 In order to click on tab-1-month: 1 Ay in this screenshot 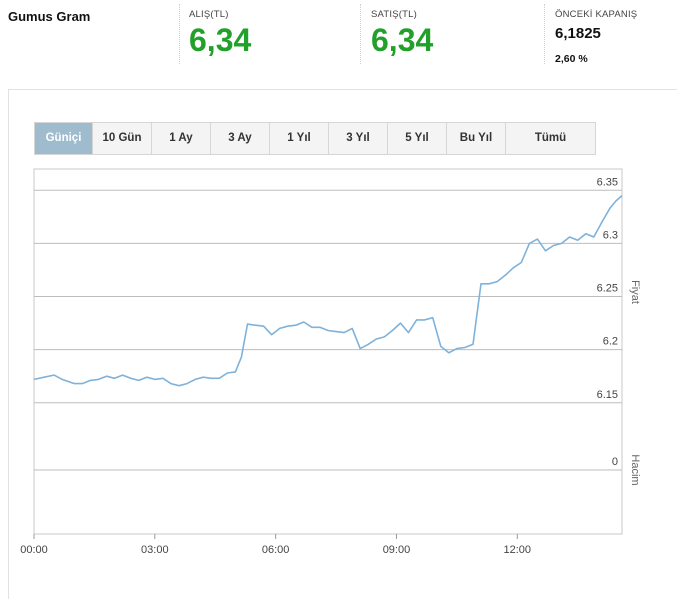, I will do `click(181, 138)`.